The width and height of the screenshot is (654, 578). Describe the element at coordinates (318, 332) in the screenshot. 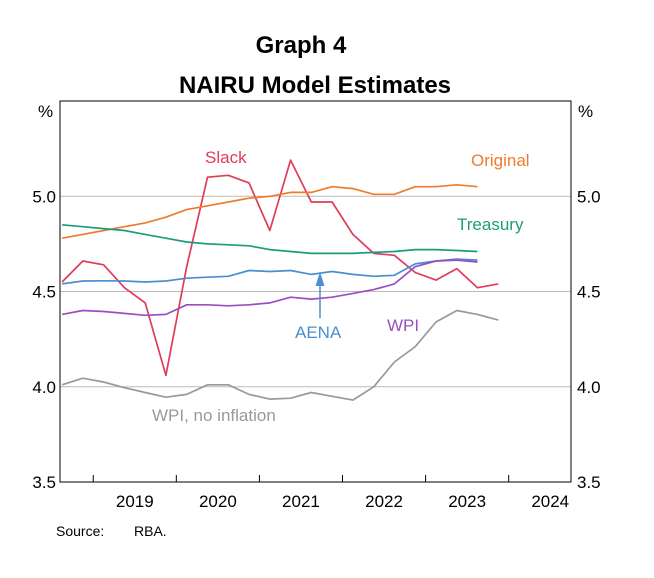

I see `label-aena: AENA` at that location.